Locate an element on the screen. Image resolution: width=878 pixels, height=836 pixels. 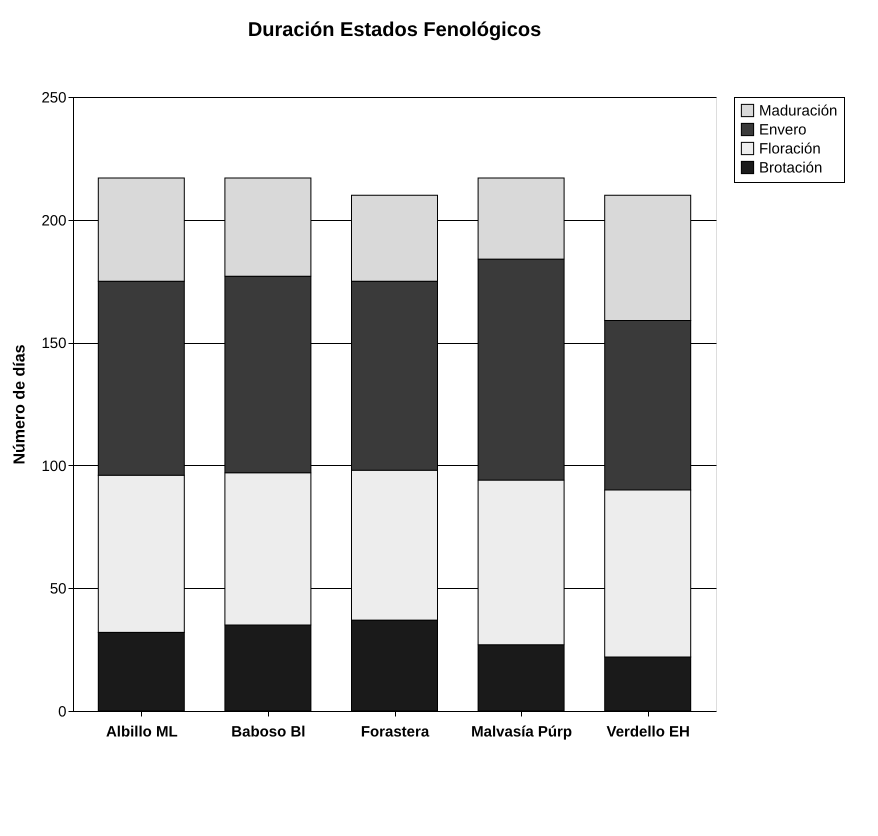
legend-label: Envero is located at coordinates (783, 130).